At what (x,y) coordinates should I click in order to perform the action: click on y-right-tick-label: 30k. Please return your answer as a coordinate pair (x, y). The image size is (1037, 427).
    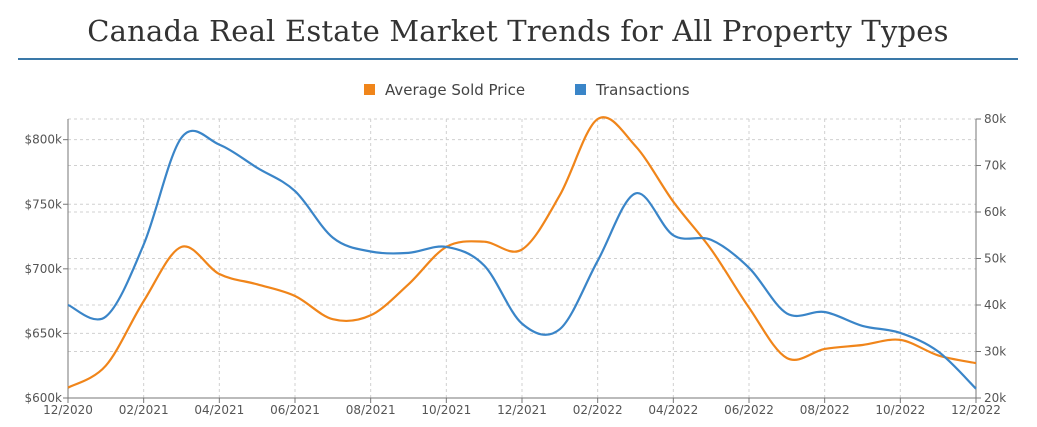
    Looking at the image, I should click on (995, 352).